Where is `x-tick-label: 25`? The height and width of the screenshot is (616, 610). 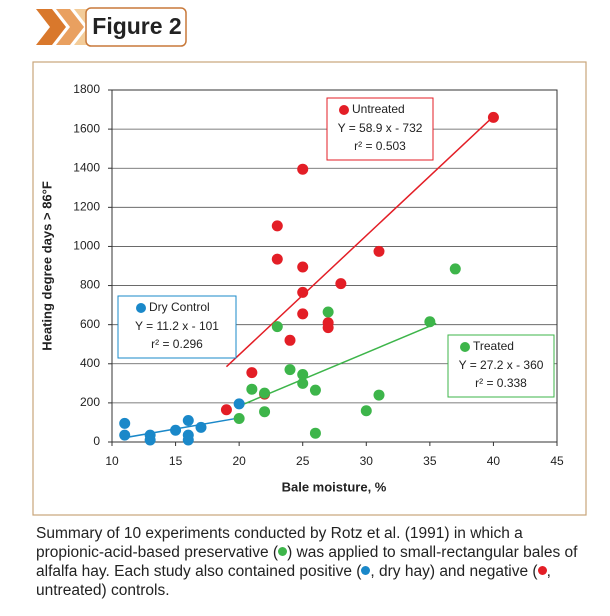 x-tick-label: 25 is located at coordinates (303, 461).